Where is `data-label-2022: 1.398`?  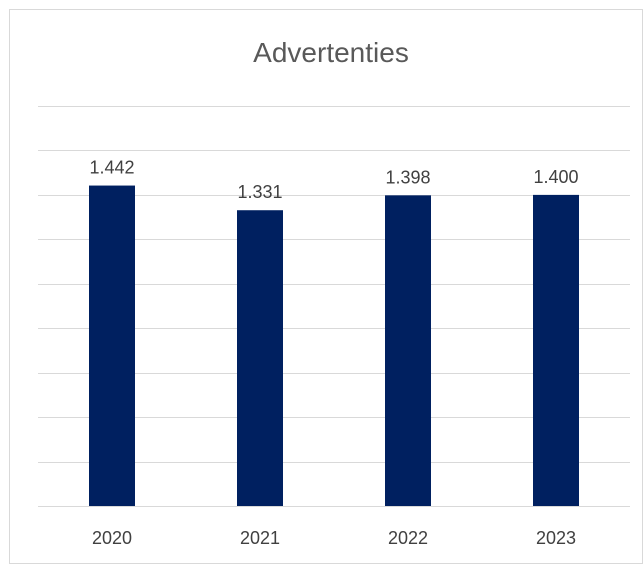
data-label-2022: 1.398 is located at coordinates (407, 177).